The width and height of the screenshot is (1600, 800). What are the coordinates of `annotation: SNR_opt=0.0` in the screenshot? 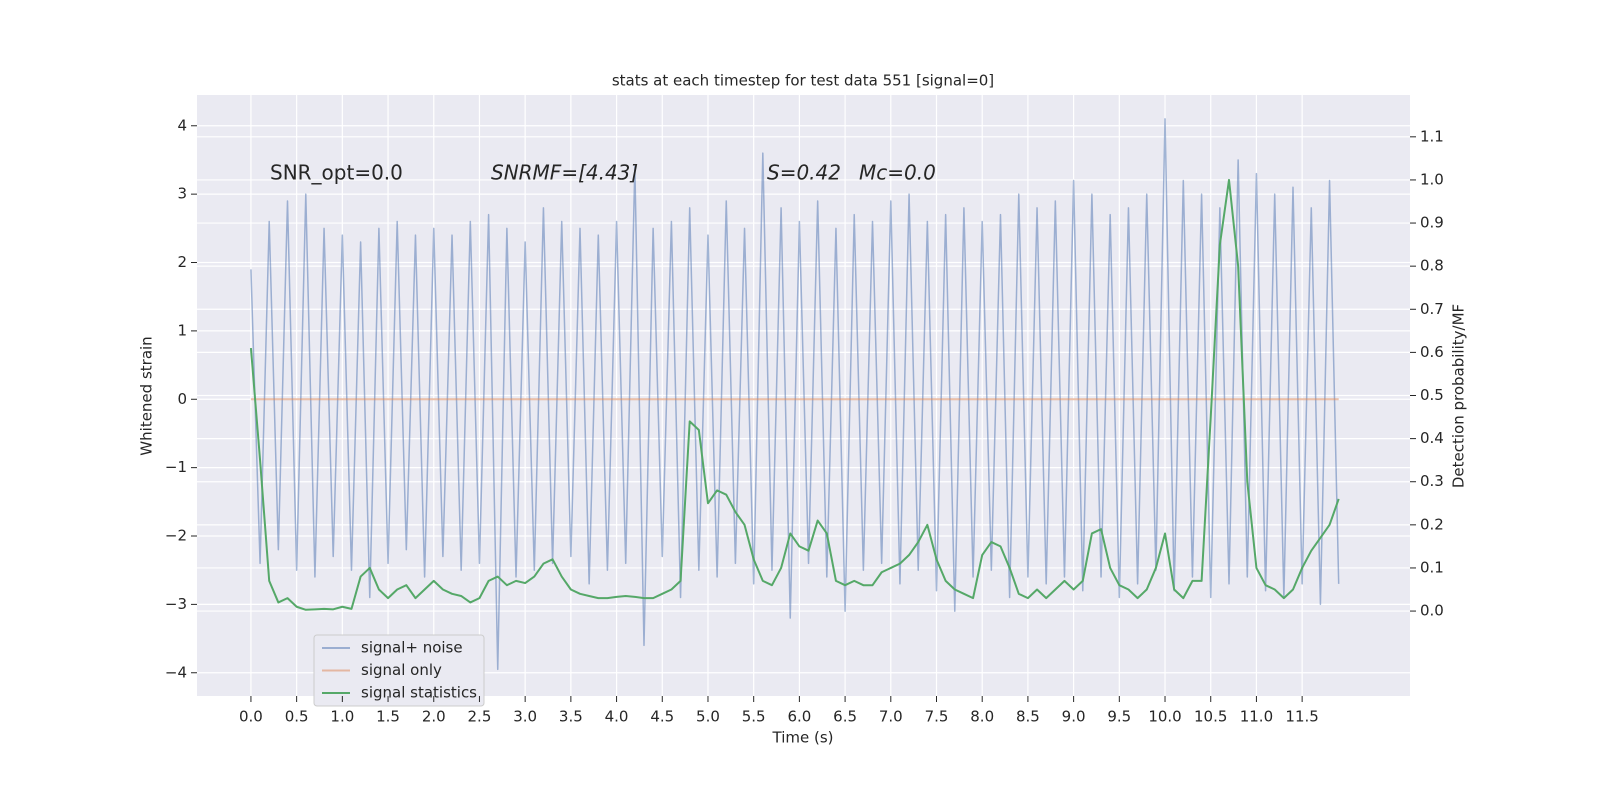 It's located at (336, 173).